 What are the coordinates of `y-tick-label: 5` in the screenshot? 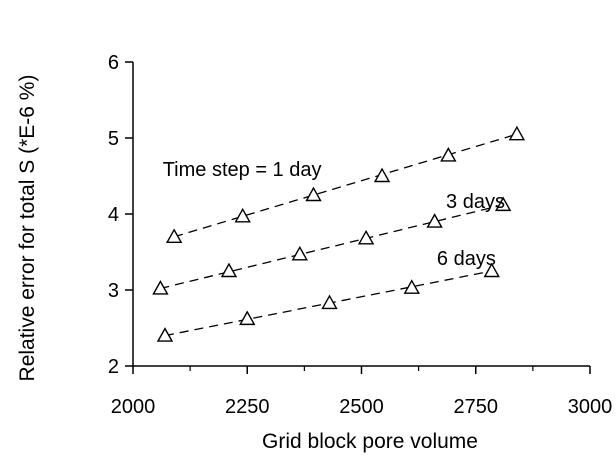 It's located at (113, 139).